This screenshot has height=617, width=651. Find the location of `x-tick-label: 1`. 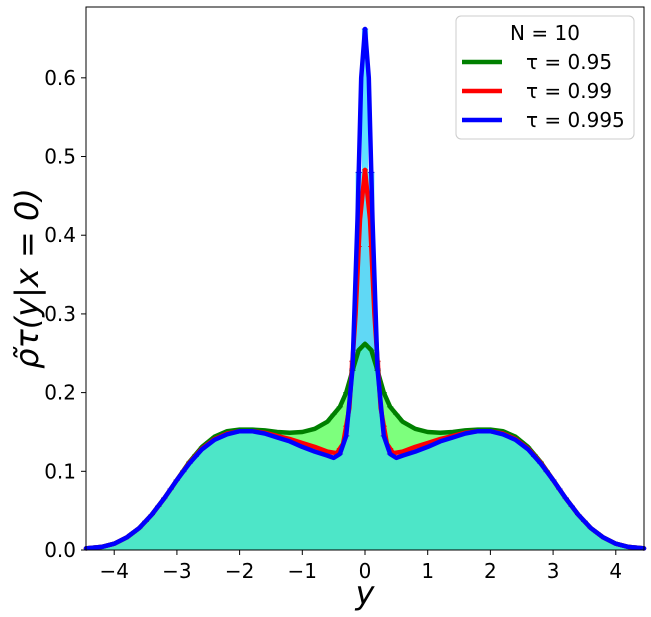

x-tick-label: 1 is located at coordinates (427, 571).